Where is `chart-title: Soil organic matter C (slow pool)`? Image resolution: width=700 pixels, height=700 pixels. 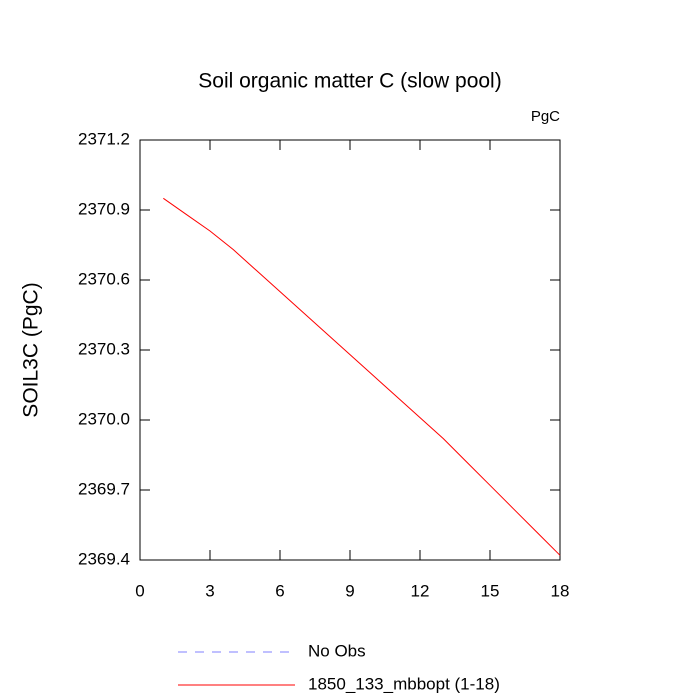 chart-title: Soil organic matter C (slow pool) is located at coordinates (349, 81).